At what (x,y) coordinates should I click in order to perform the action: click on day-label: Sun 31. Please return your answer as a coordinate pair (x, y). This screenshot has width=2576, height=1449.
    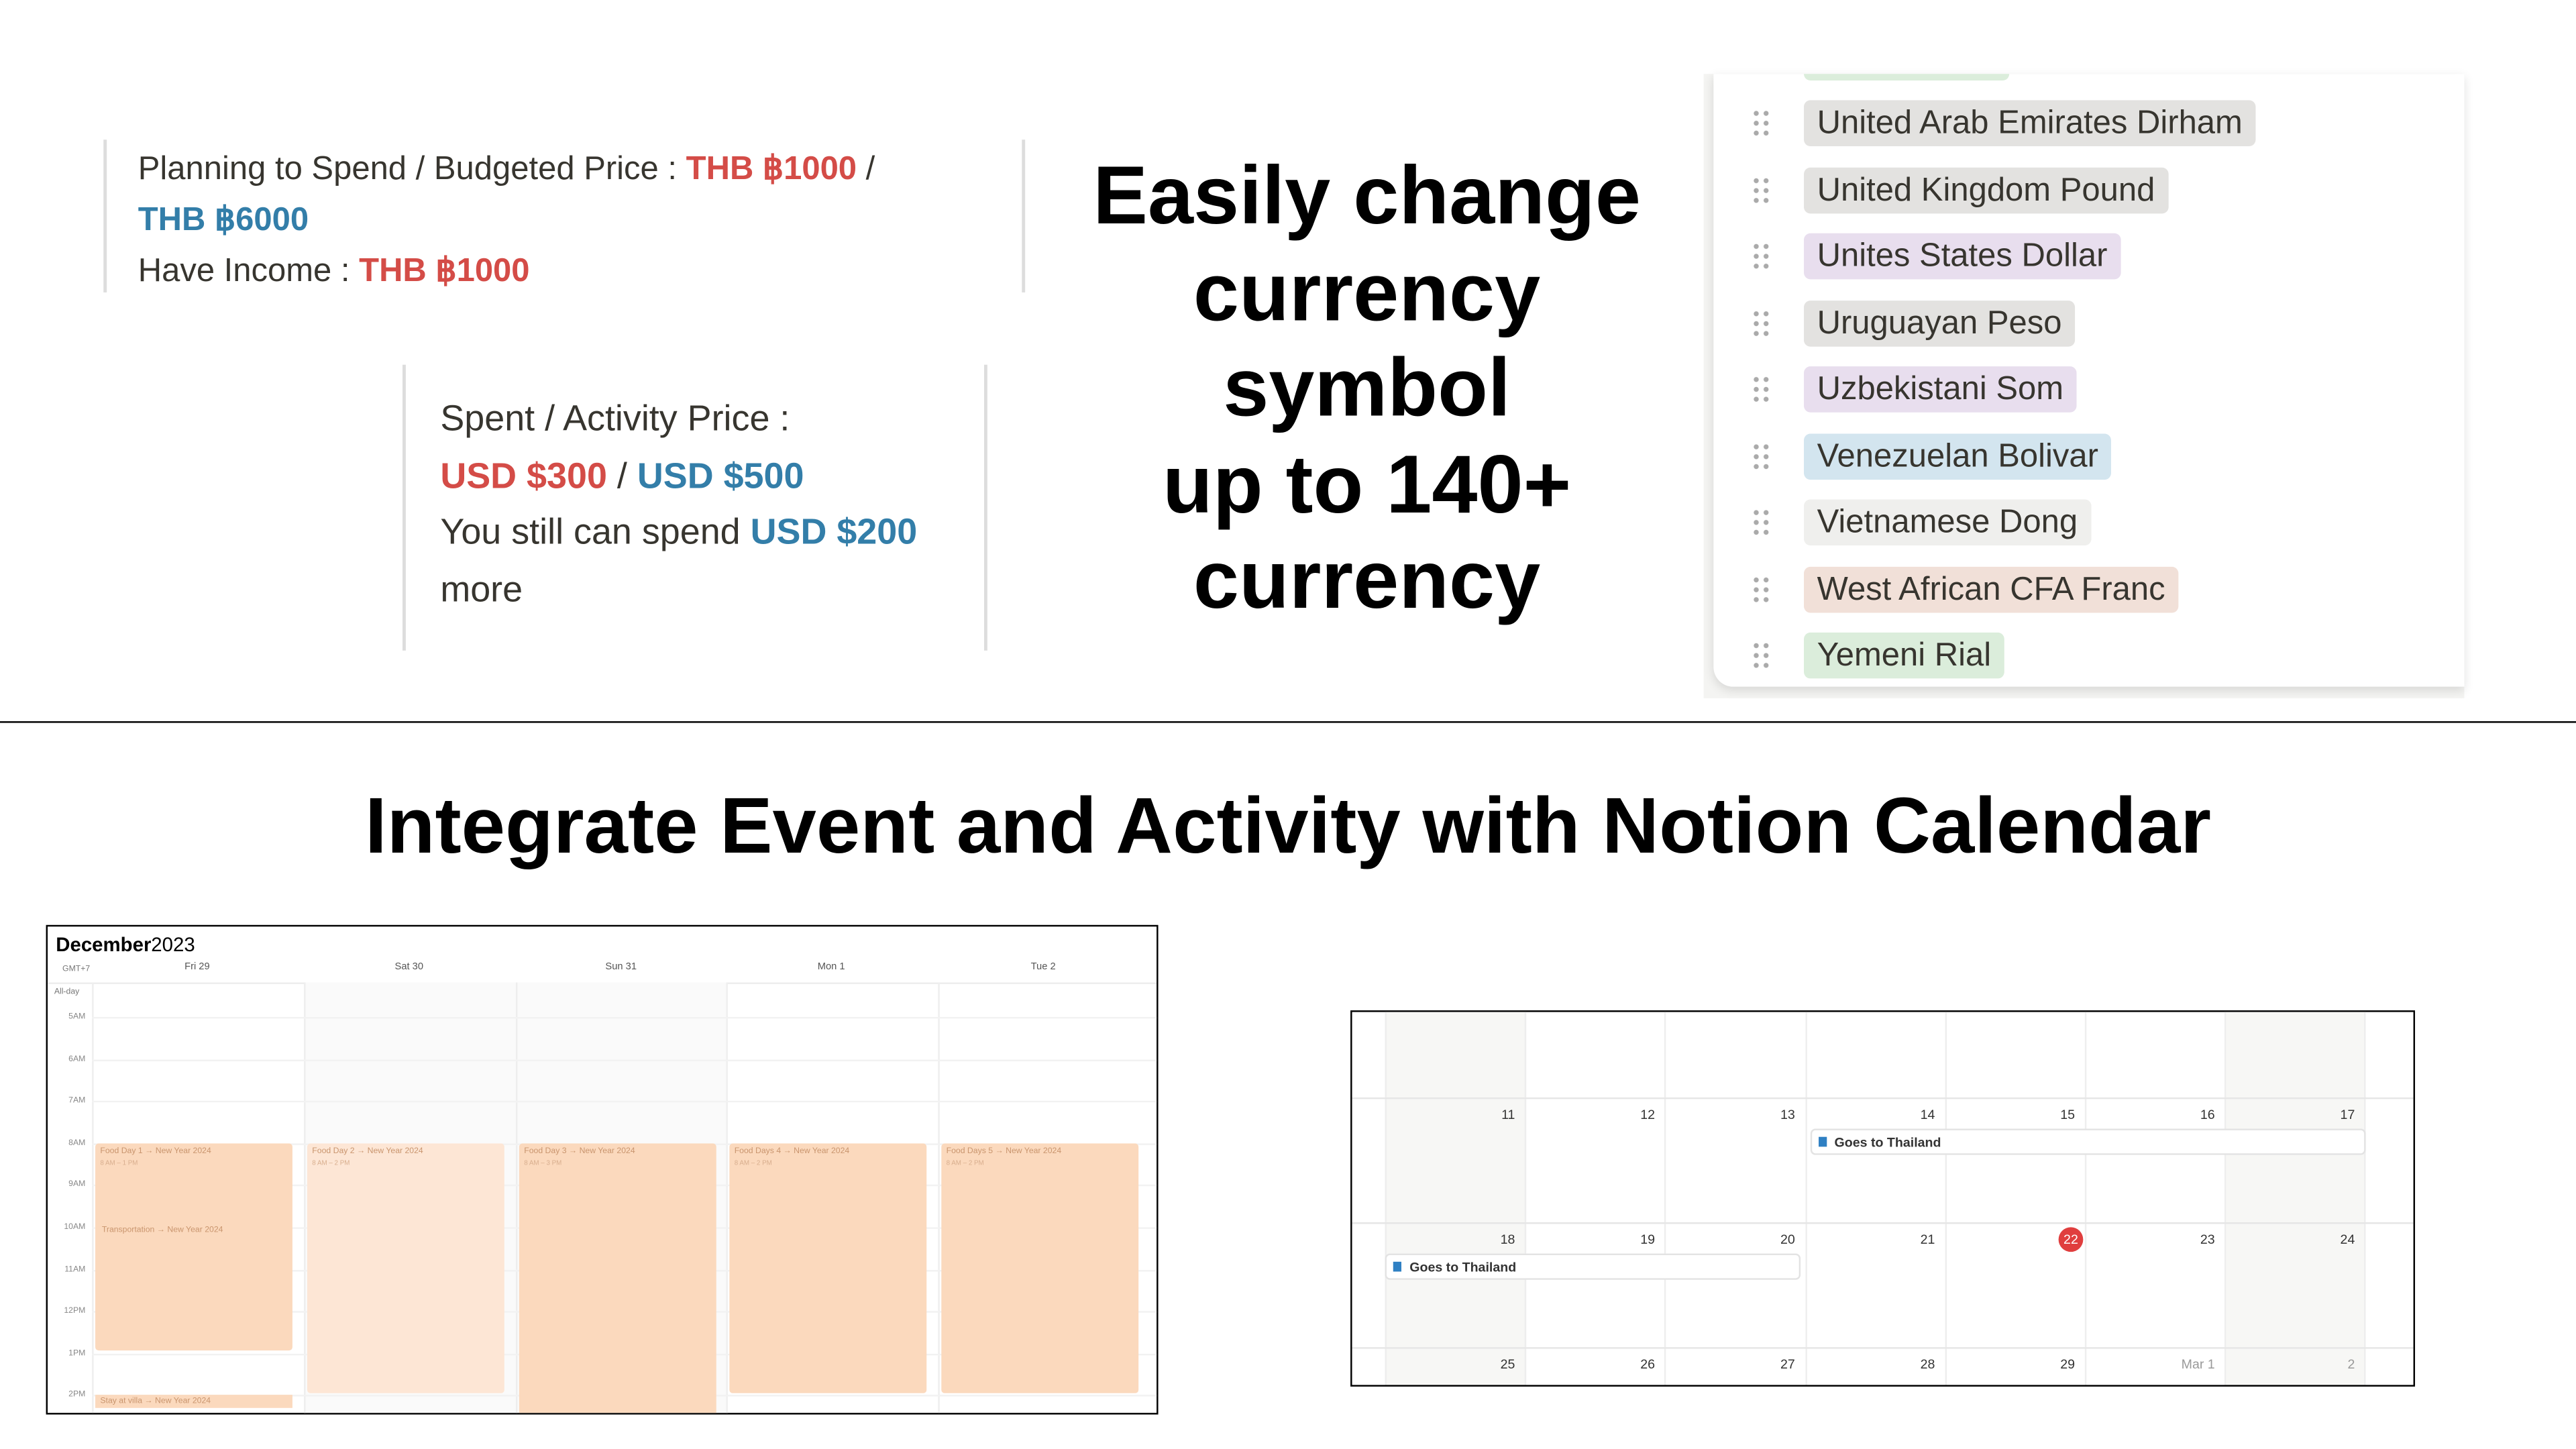
    Looking at the image, I should click on (621, 968).